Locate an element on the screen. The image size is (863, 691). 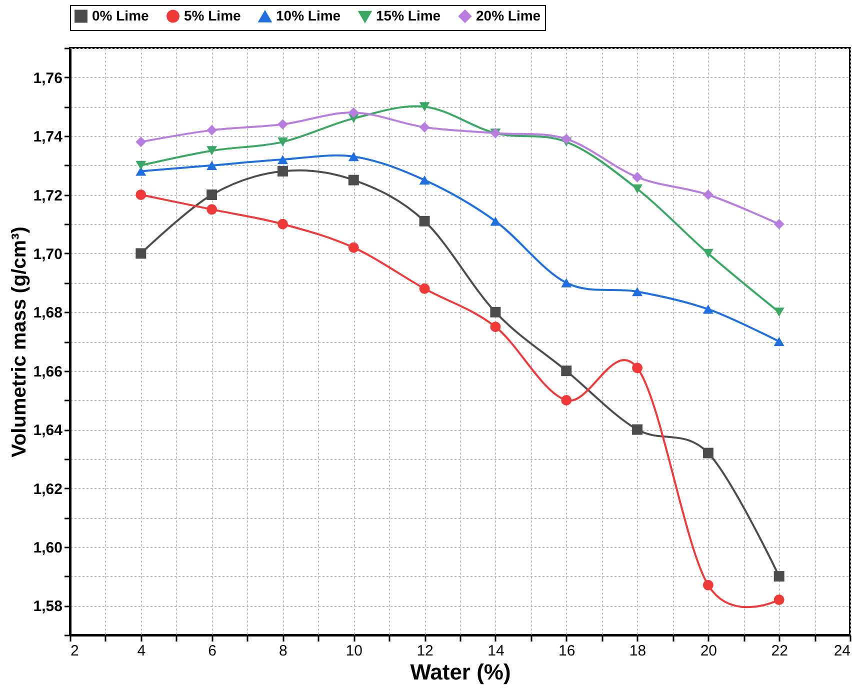
legend-label: 20% Lime is located at coordinates (508, 15).